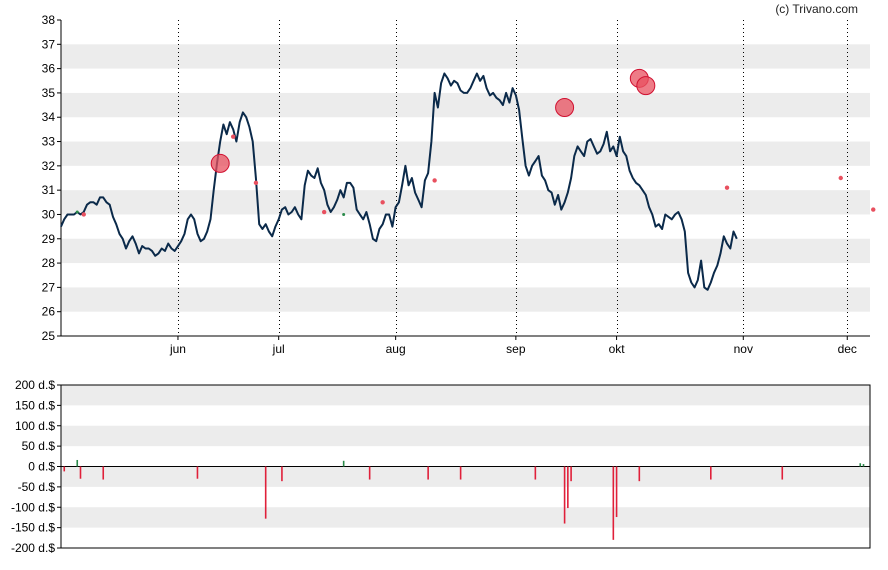 The height and width of the screenshot is (570, 888). I want to click on y-tick-label: 36, so click(49, 69).